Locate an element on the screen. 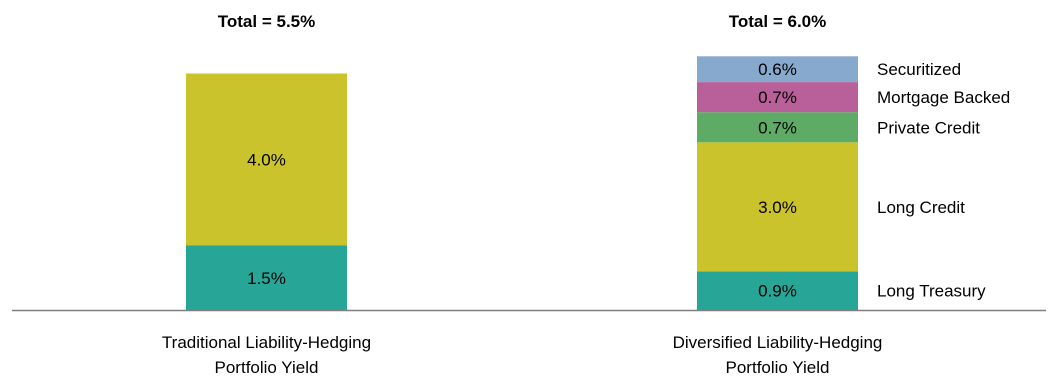  legend-label: Mortgage Backed is located at coordinates (943, 97).